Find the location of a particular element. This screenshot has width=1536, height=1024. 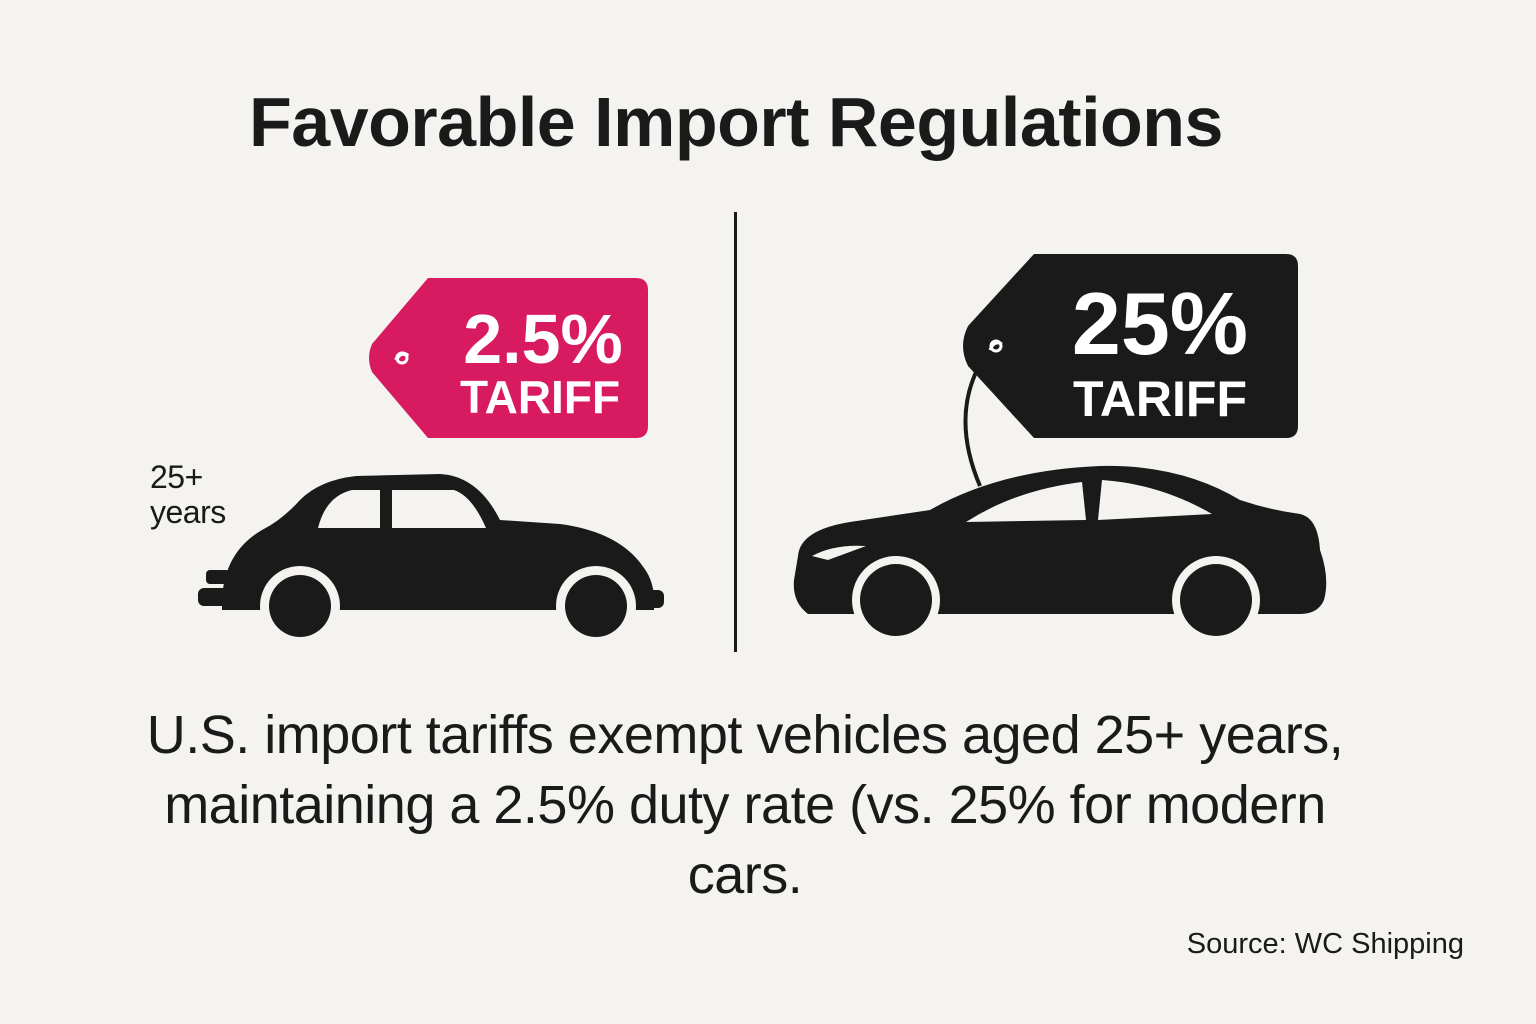

source-credit: Source: WC Shipping is located at coordinates (1325, 944).